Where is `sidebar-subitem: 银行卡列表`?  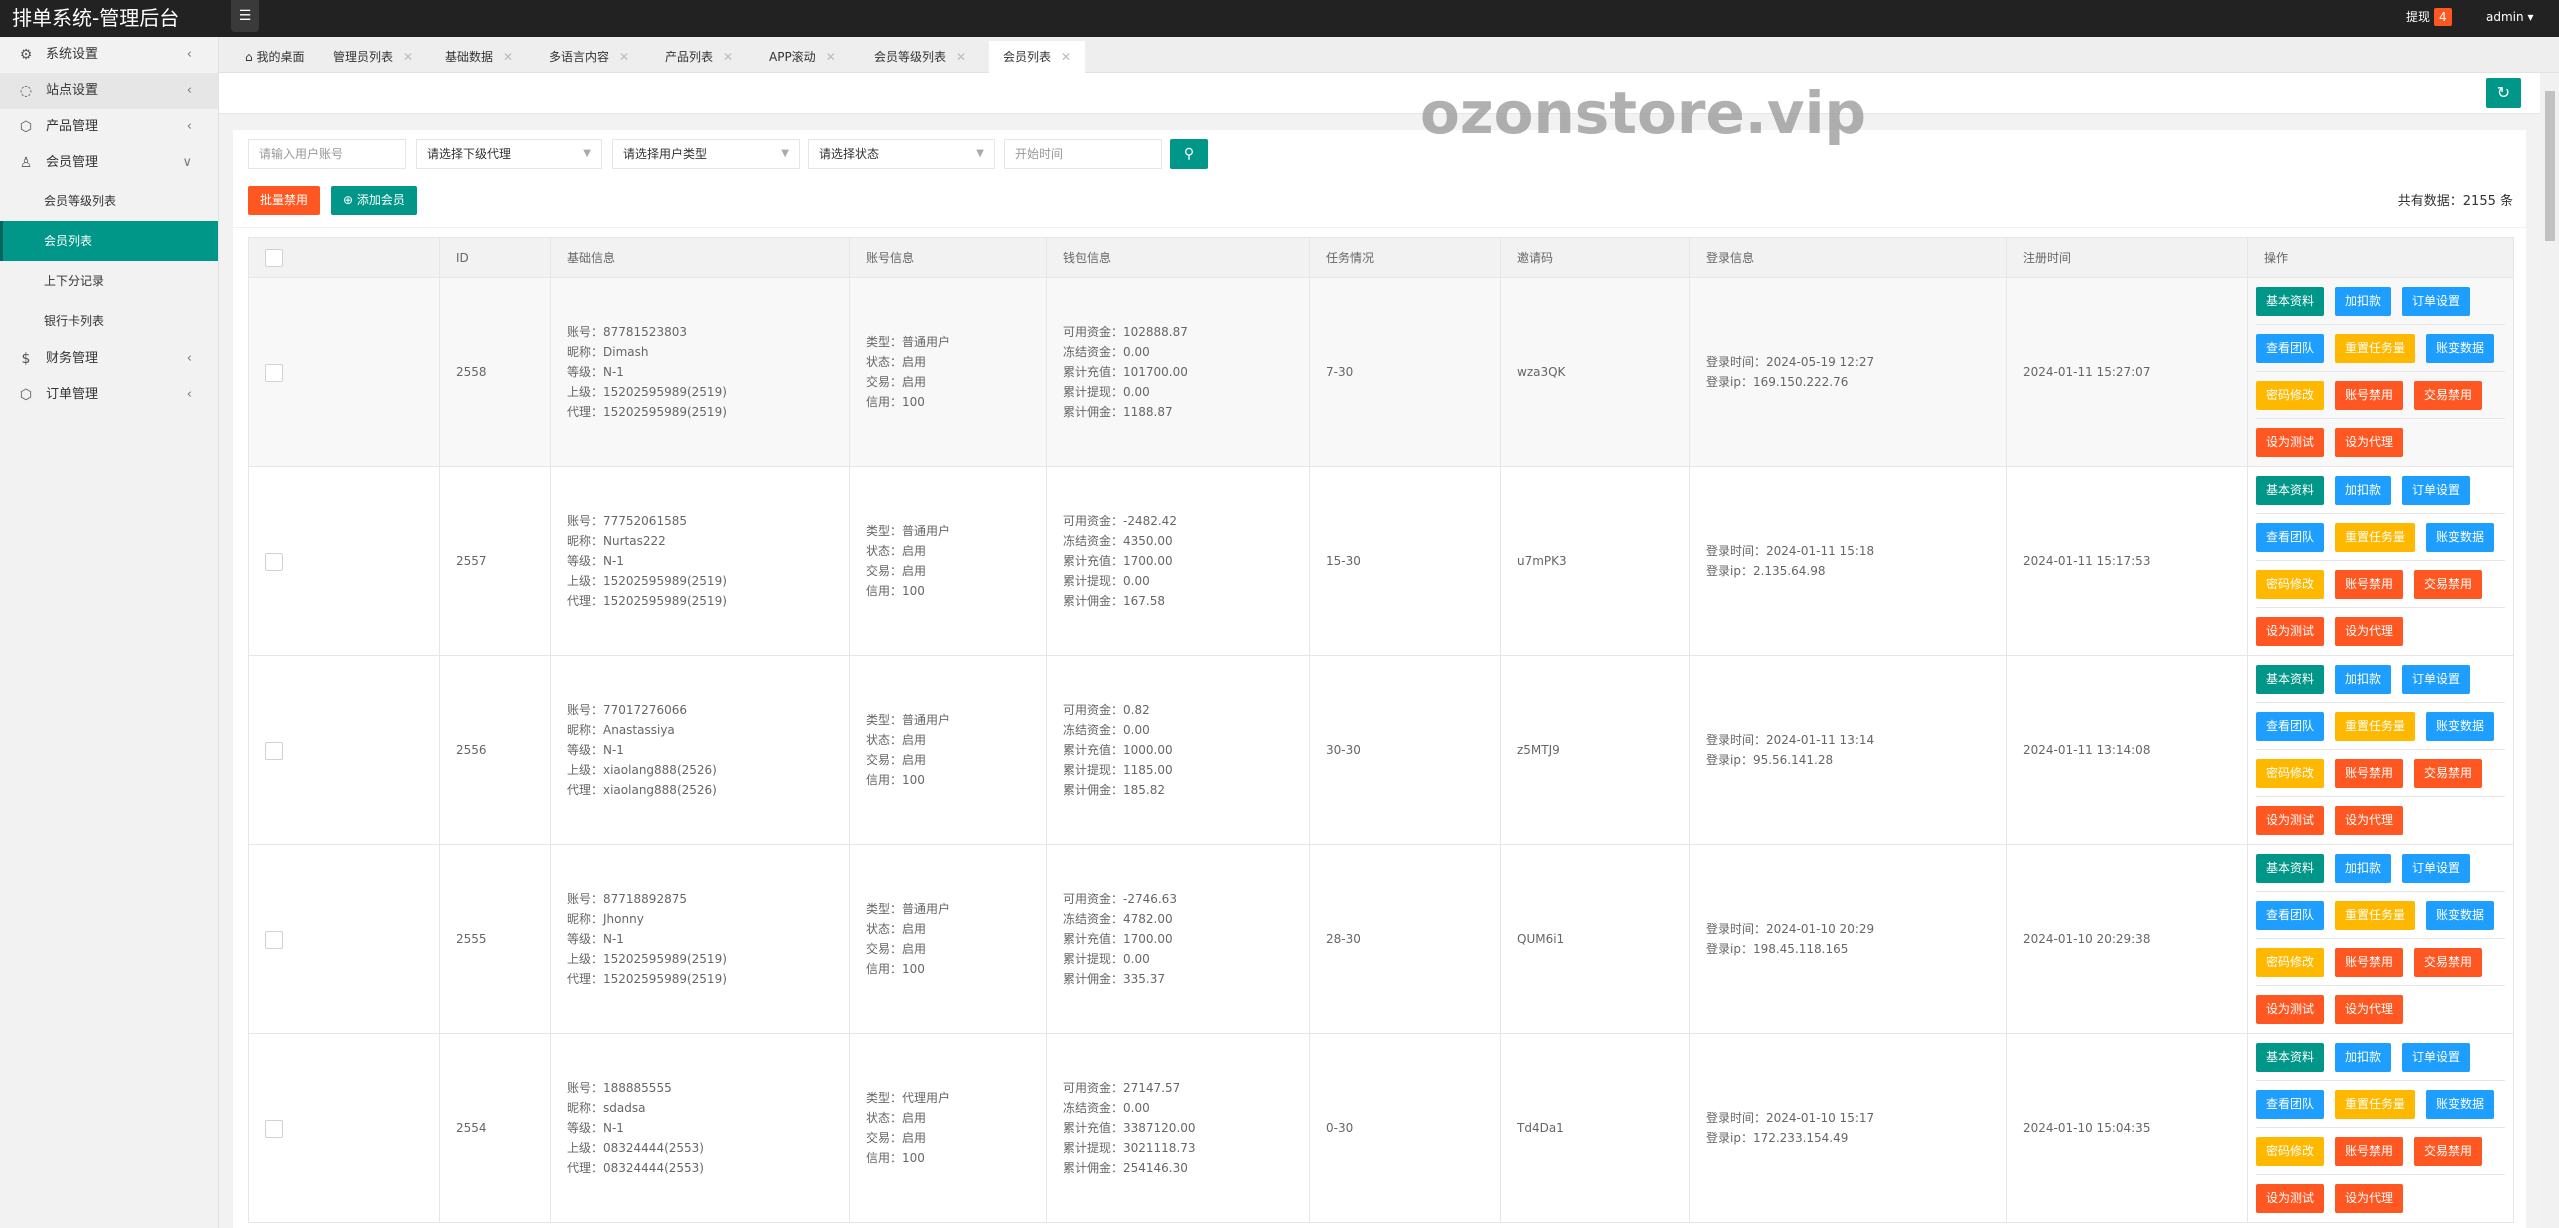
sidebar-subitem: 银行卡列表 is located at coordinates (74, 321).